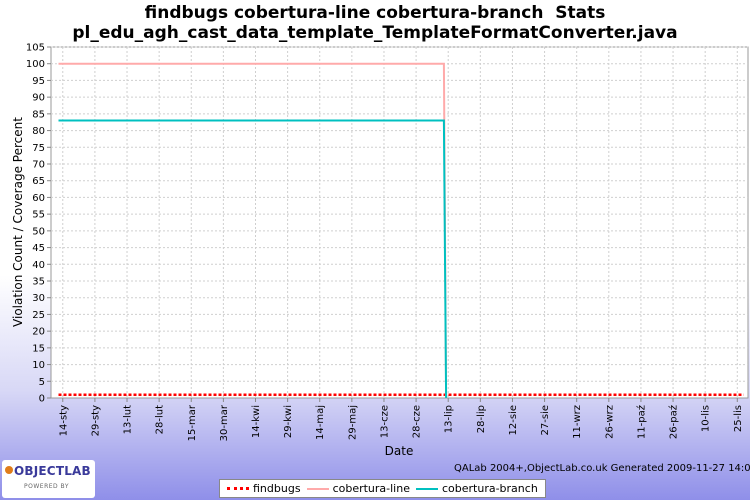 This screenshot has width=750, height=500. I want to click on x-tick-label: 10-lis, so click(706, 418).